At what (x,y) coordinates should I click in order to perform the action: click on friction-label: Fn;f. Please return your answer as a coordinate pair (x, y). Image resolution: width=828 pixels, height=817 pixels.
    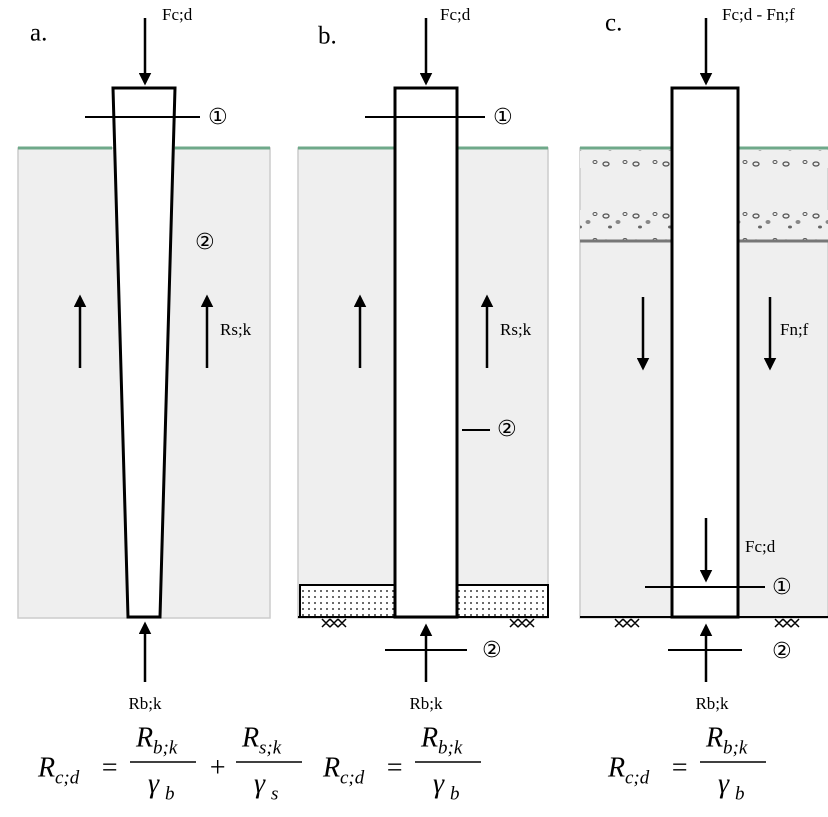
    Looking at the image, I should click on (794, 329).